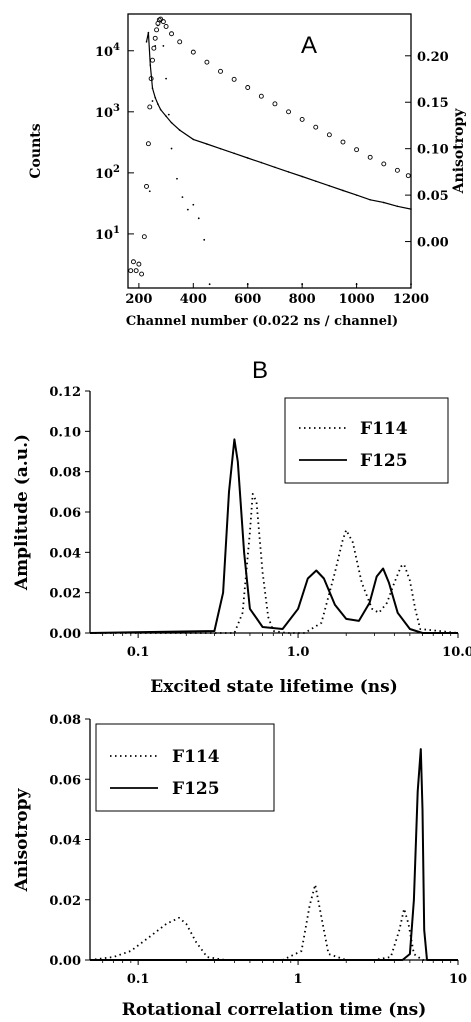 The height and width of the screenshot is (1022, 471). Describe the element at coordinates (138, 979) in the screenshot. I see `panel-c-xtick-label: 0.1` at that location.